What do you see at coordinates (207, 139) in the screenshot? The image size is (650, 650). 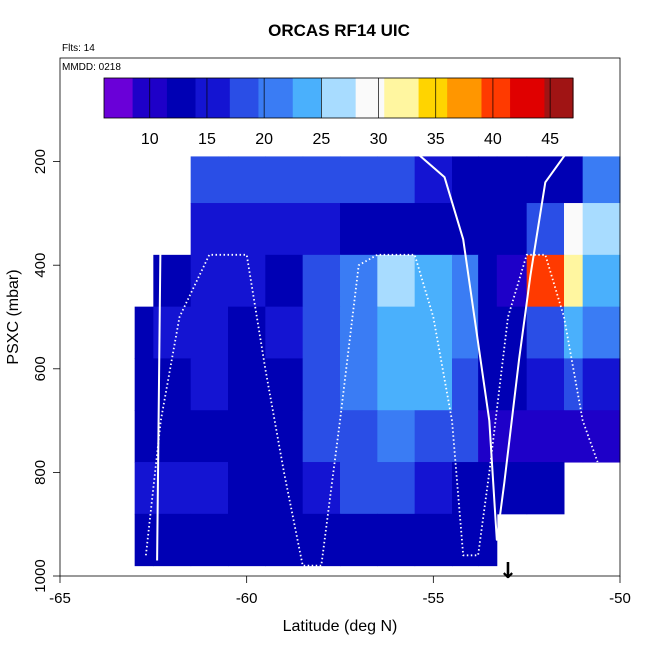 I see `colorbar-tick-label: 15` at bounding box center [207, 139].